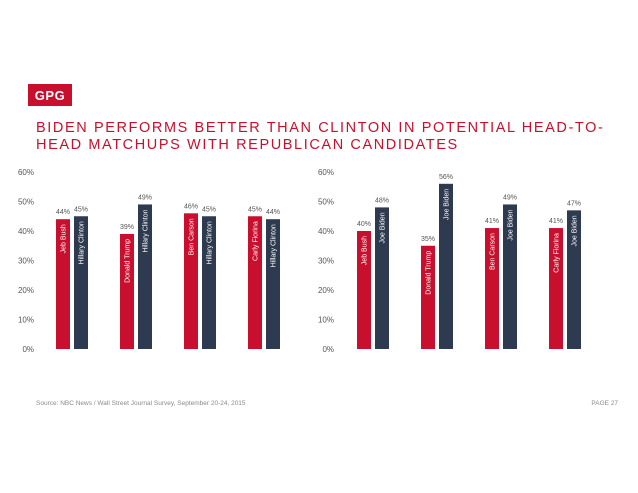 The height and width of the screenshot is (493, 638). Describe the element at coordinates (446, 177) in the screenshot. I see `data-label: 56%` at that location.